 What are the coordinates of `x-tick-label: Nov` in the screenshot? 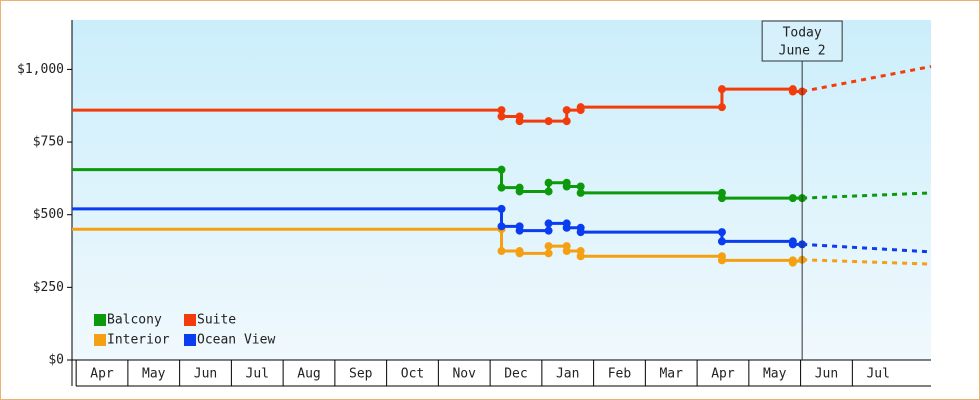 It's located at (464, 374).